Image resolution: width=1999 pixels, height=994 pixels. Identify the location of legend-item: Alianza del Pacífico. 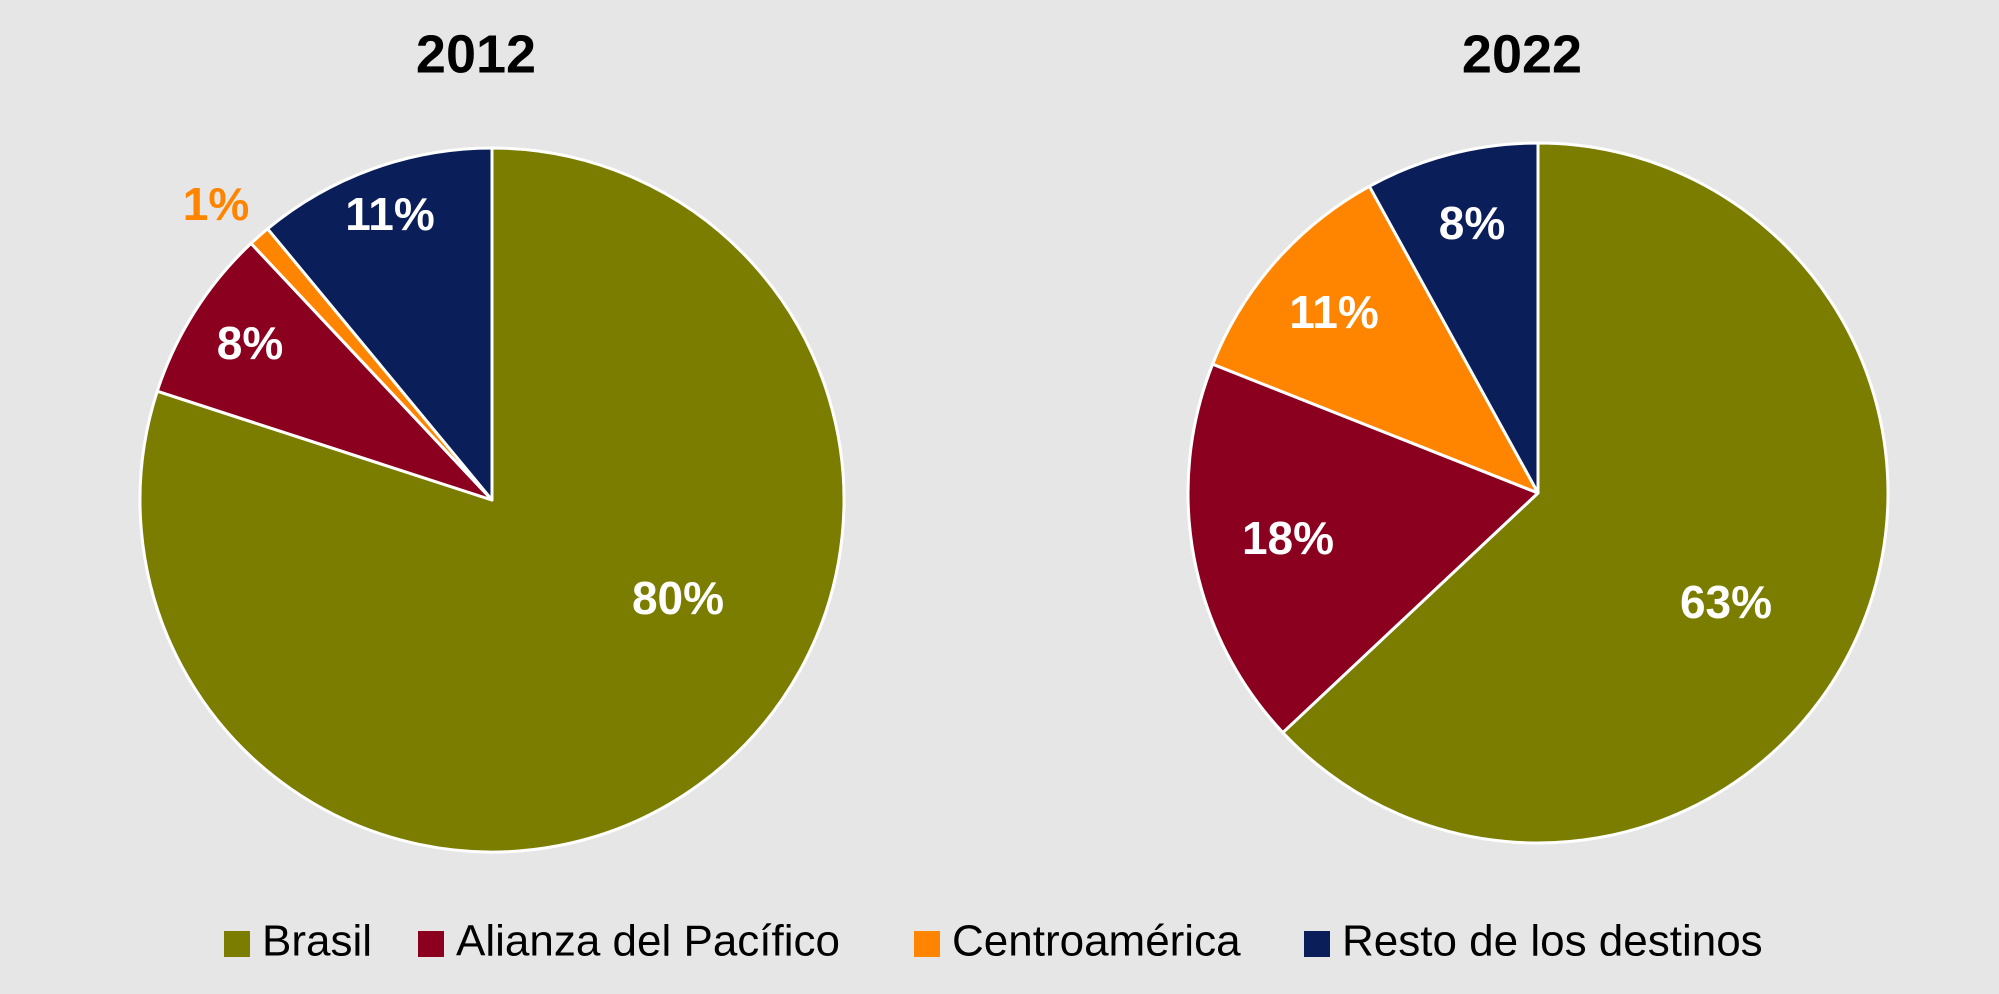
(629, 941).